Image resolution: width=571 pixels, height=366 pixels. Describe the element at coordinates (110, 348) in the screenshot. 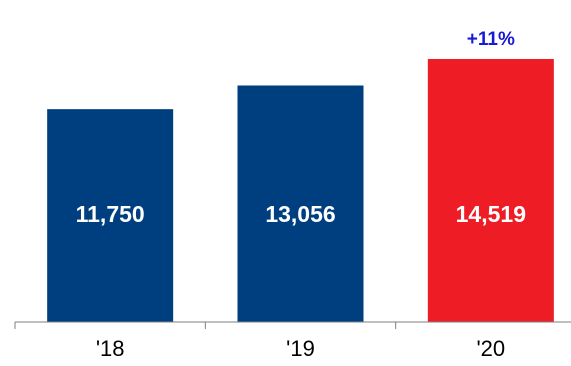

I see `x-tick-label: '18` at that location.